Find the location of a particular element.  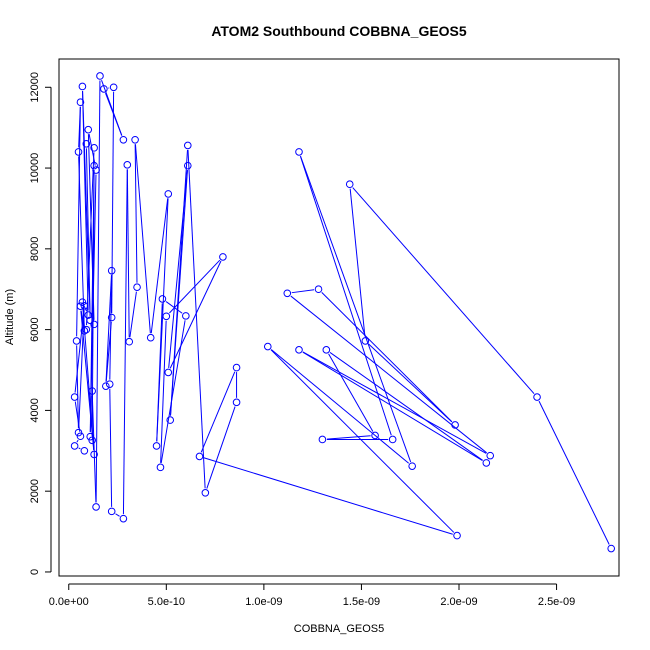

y-tick-label: 2000 is located at coordinates (35, 491).